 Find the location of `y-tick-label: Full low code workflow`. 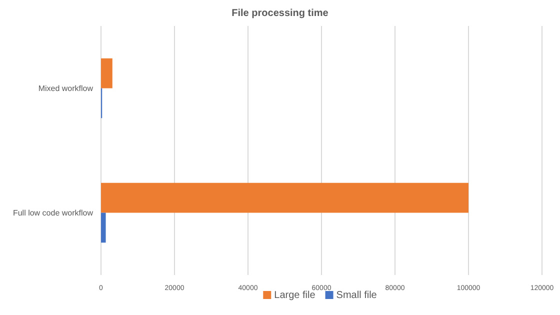

y-tick-label: Full low code workflow is located at coordinates (53, 213).